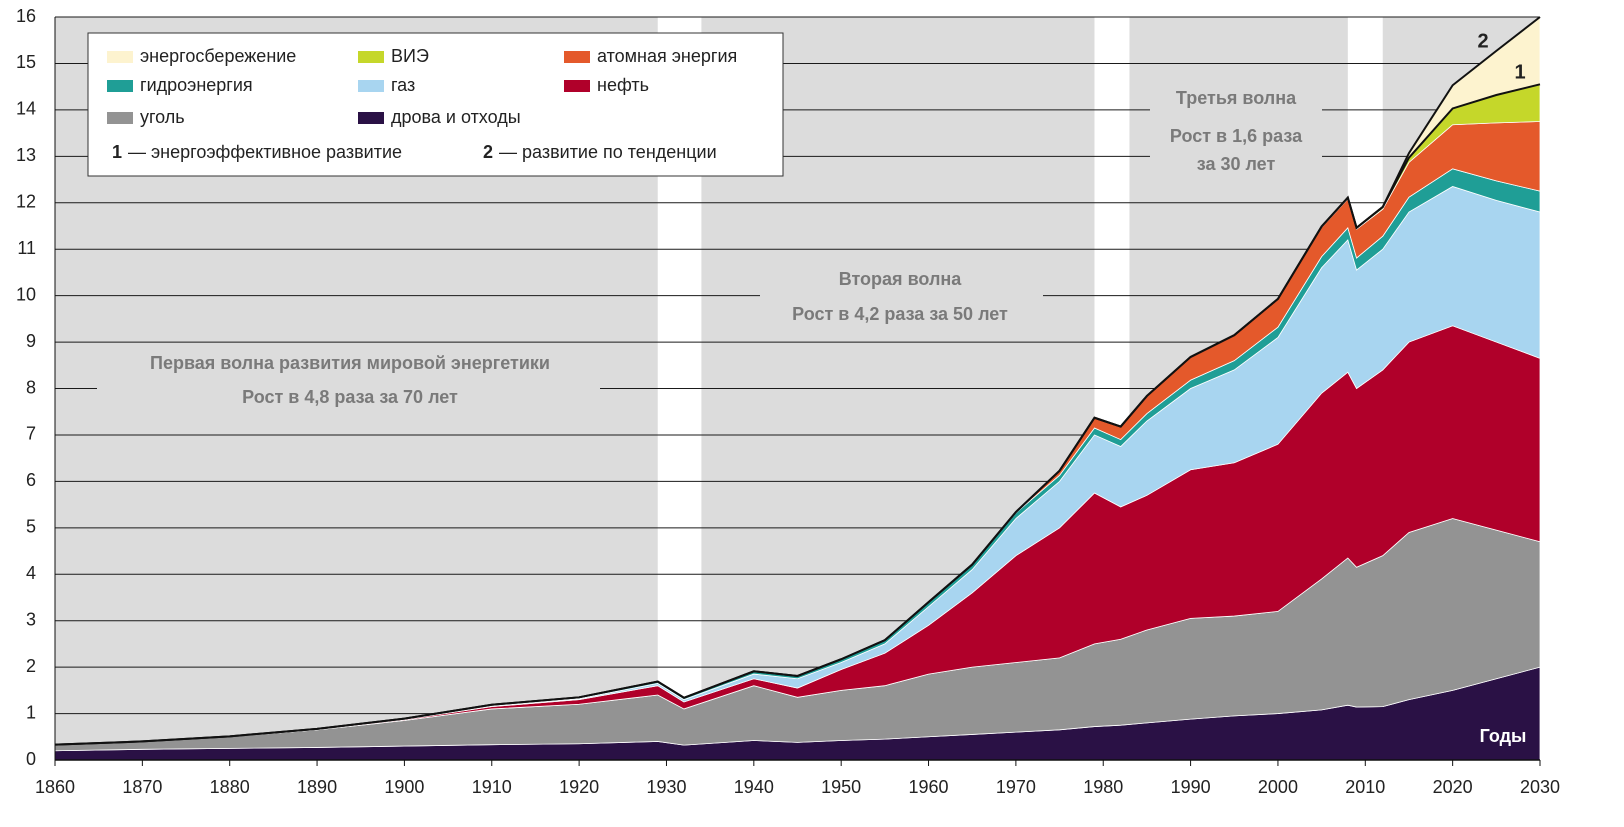 This screenshot has width=1624, height=827. What do you see at coordinates (31, 573) in the screenshot?
I see `y-tick-label: 4` at bounding box center [31, 573].